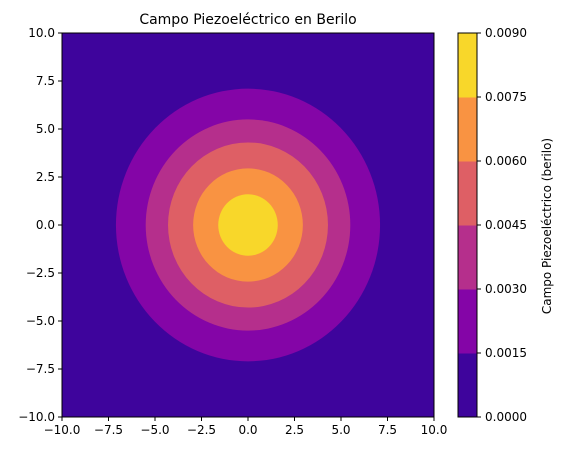  Describe the element at coordinates (506, 353) in the screenshot. I see `colorbar-tick-label: 0.0015` at that location.